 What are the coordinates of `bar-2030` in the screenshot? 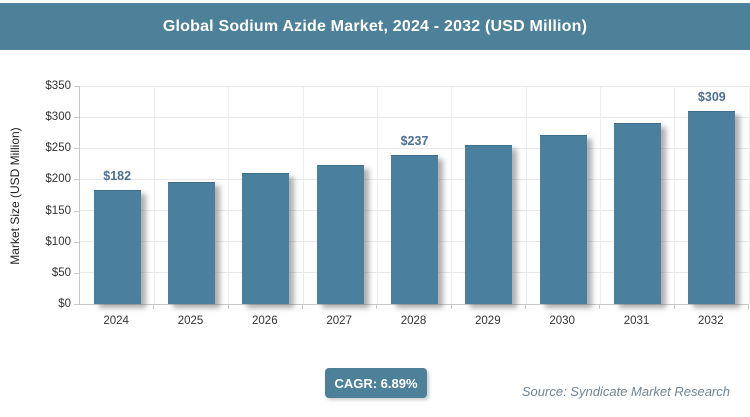 It's located at (563, 219).